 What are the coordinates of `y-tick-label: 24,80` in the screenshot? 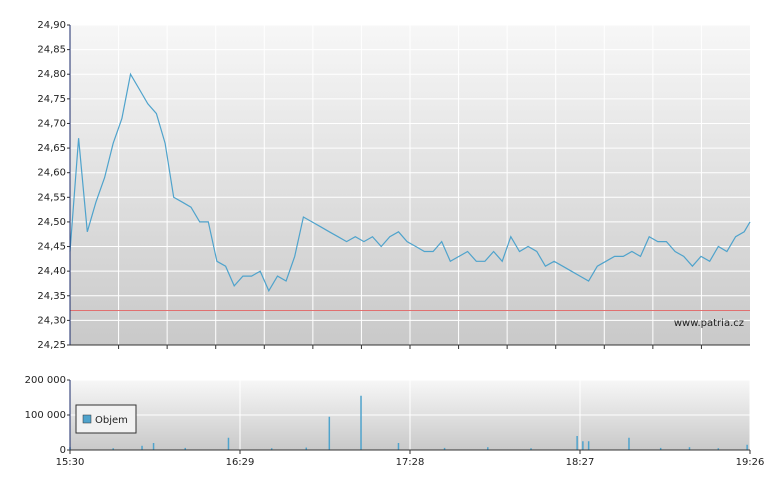 It's located at (51, 74).